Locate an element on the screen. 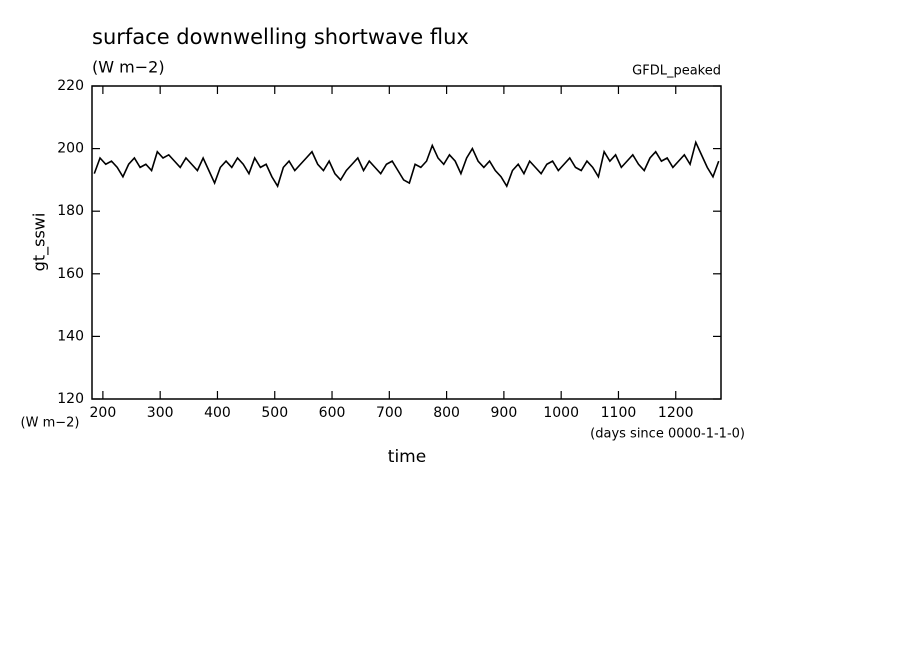 This screenshot has width=904, height=654. y-tick-label: 140 is located at coordinates (70, 336).